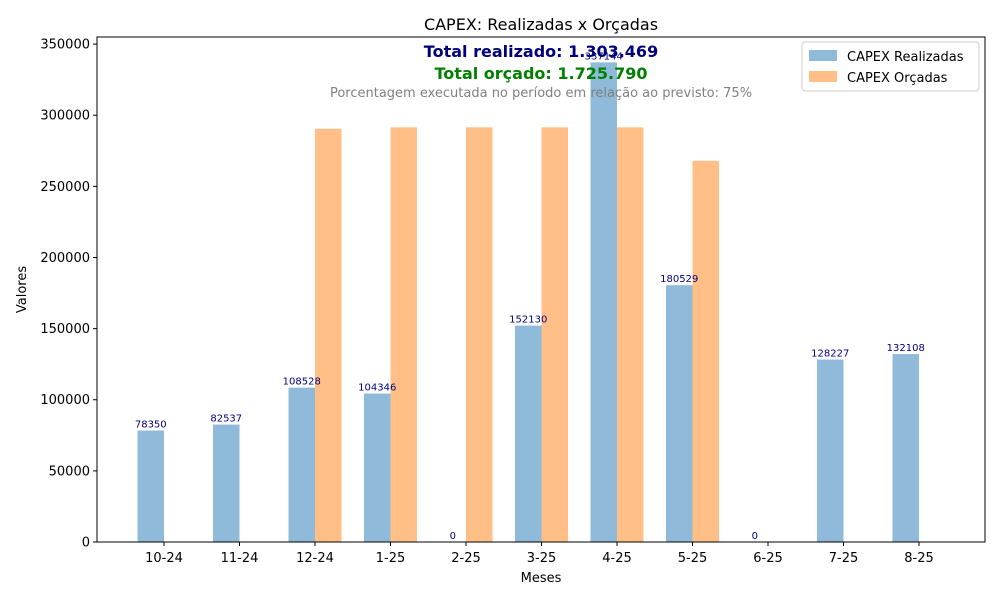 The image size is (1000, 604). Describe the element at coordinates (844, 558) in the screenshot. I see `x-tick-label: 7-25` at that location.